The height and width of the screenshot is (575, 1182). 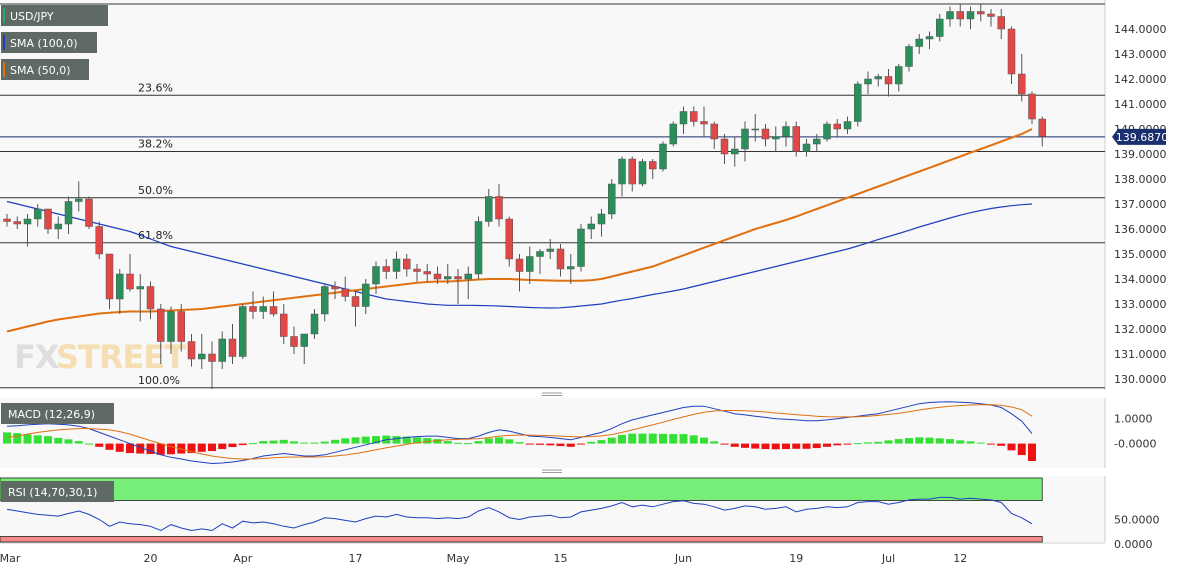 I want to click on date-tick-label: 12, so click(x=960, y=558).